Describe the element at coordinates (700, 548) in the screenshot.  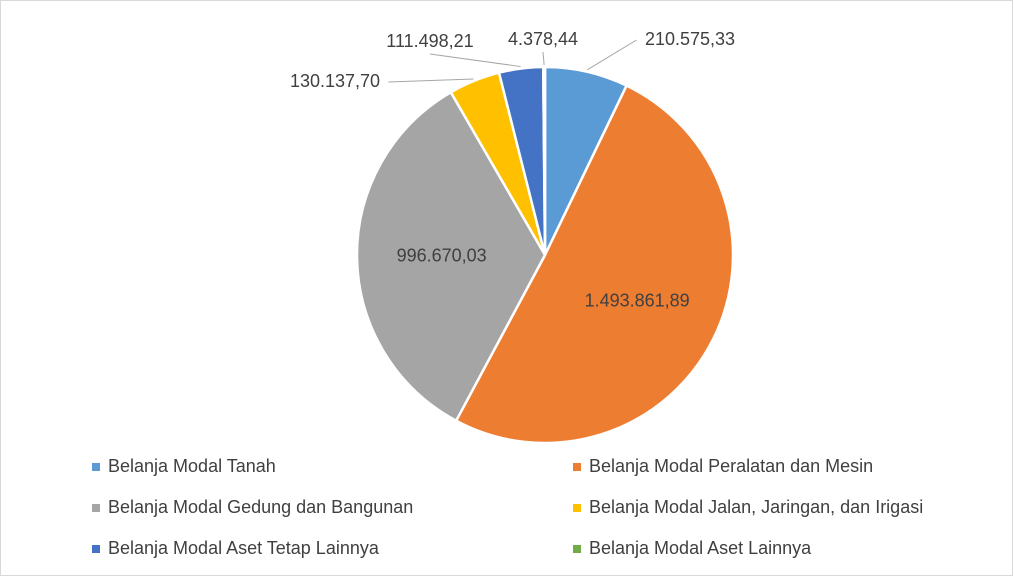
I see `legend-label: Belanja Modal Aset Lainnya` at that location.